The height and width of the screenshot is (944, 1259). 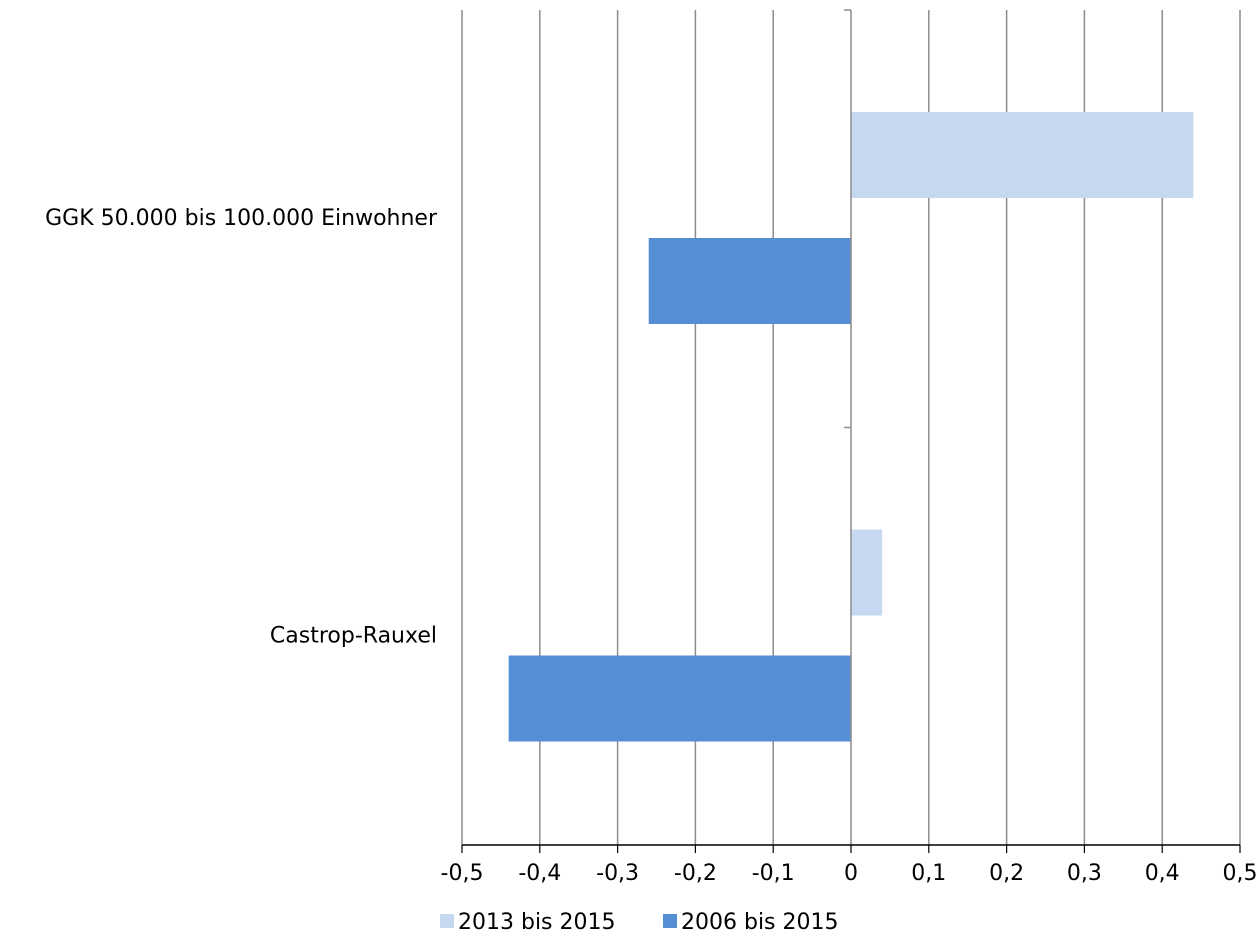 What do you see at coordinates (760, 922) in the screenshot?
I see `legend-label: 2006 bis 2015` at bounding box center [760, 922].